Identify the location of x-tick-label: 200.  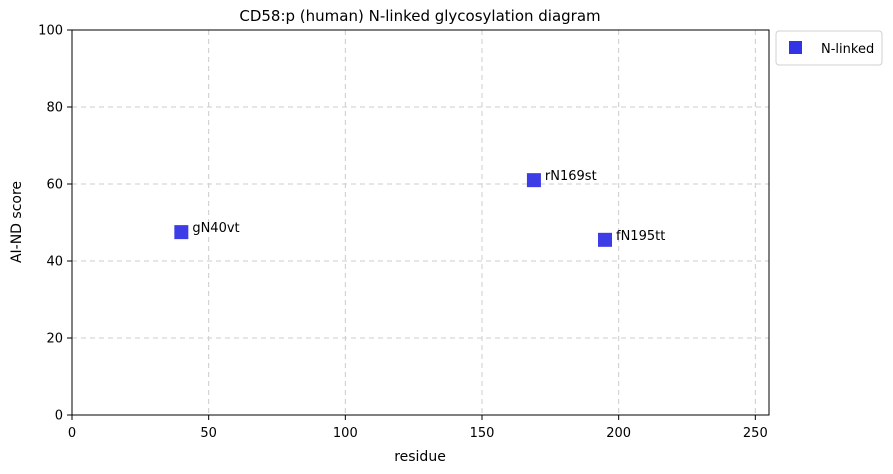
(618, 433).